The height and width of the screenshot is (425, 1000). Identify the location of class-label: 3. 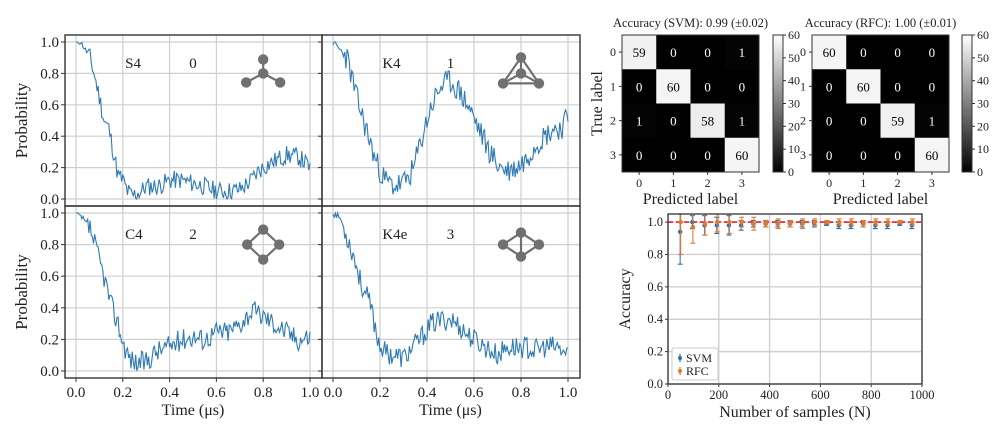
(451, 235).